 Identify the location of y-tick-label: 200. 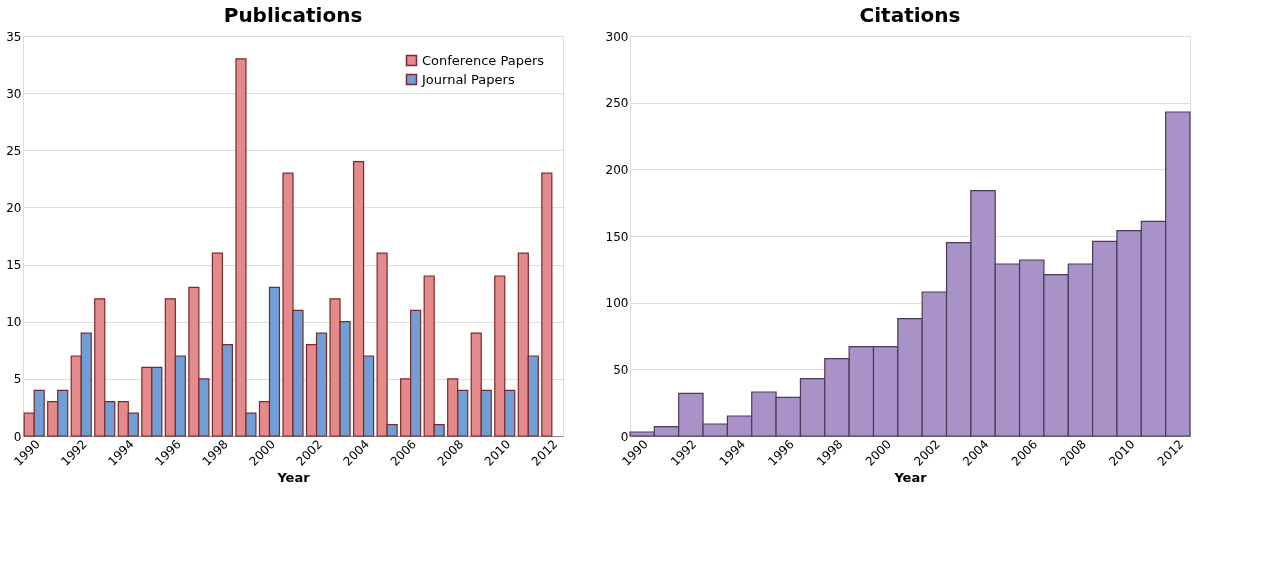
(617, 169).